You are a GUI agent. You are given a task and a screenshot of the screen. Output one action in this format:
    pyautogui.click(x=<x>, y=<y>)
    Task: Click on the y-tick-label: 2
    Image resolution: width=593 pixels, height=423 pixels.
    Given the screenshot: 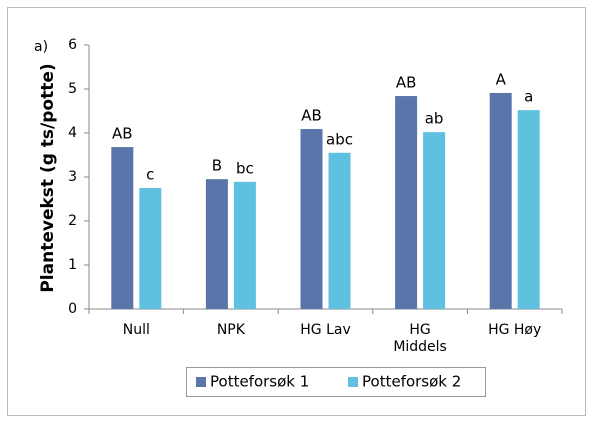 What is the action you would take?
    pyautogui.click(x=72, y=221)
    